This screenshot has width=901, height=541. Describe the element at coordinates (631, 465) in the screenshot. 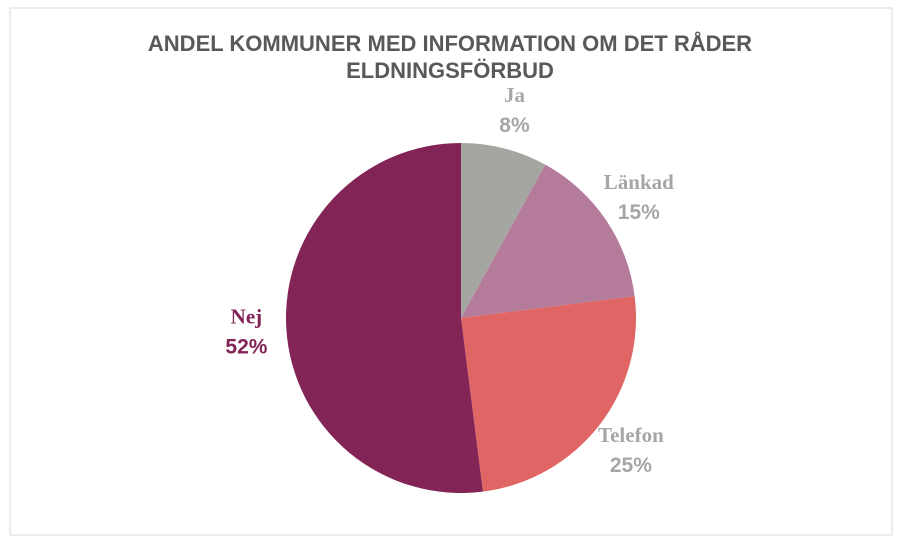

I see `slice-value-label: 25%` at that location.